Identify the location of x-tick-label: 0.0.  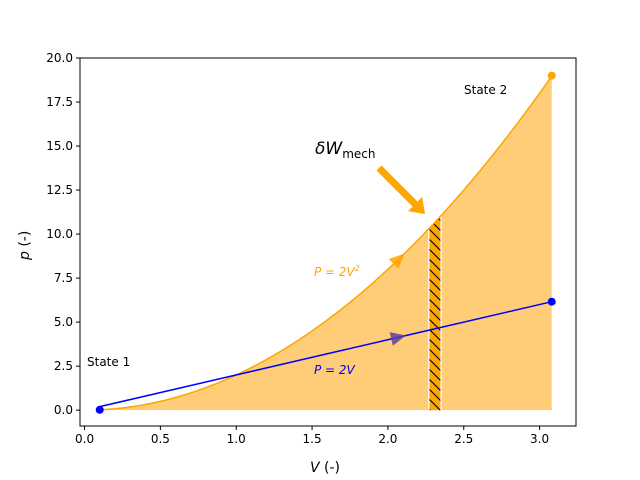
(84, 439).